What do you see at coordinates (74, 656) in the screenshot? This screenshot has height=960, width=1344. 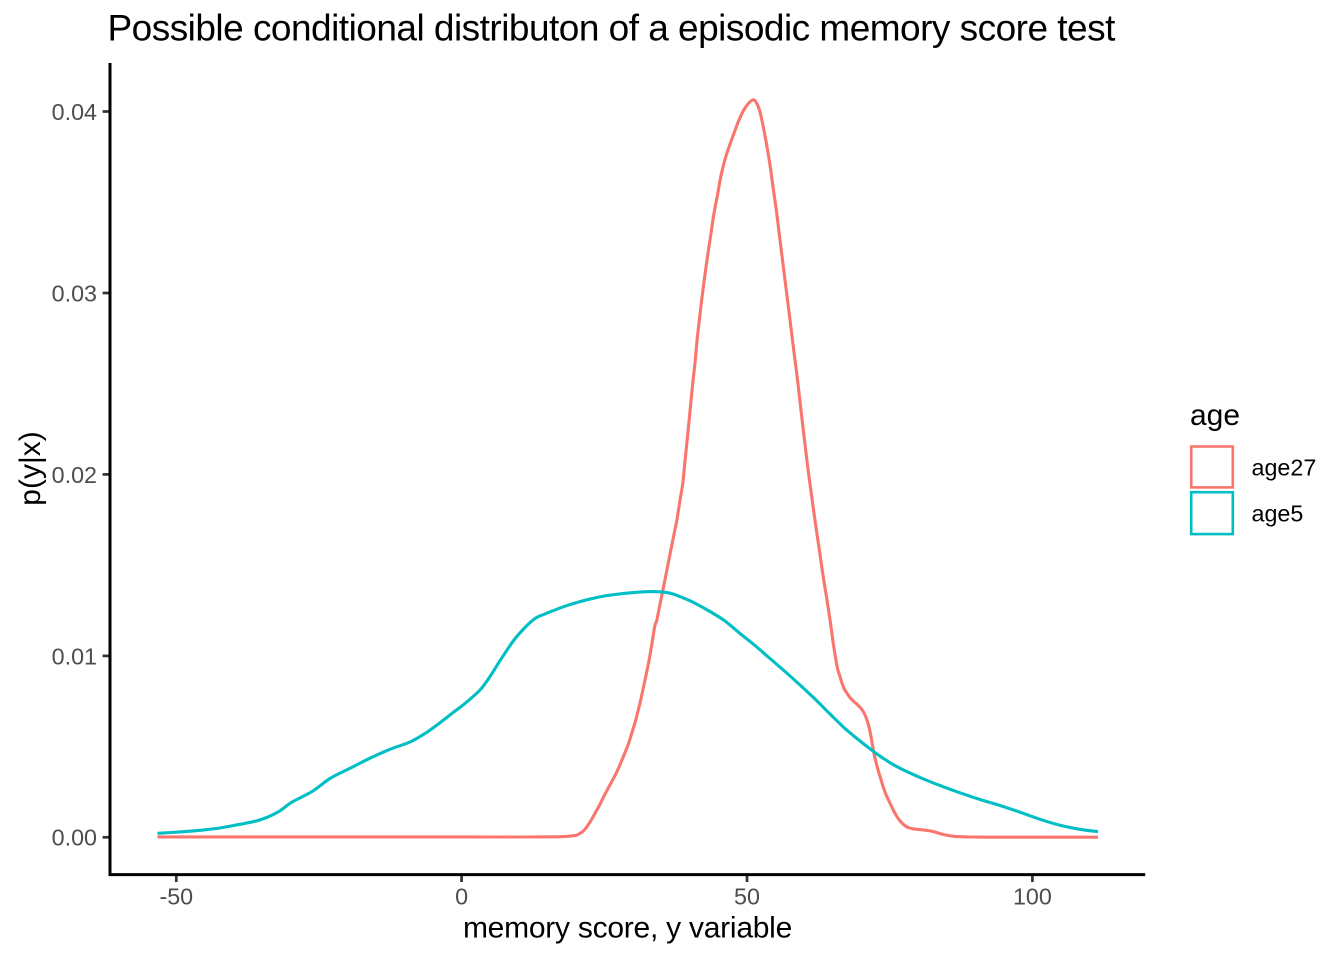 I see `svg-text: 0.01` at bounding box center [74, 656].